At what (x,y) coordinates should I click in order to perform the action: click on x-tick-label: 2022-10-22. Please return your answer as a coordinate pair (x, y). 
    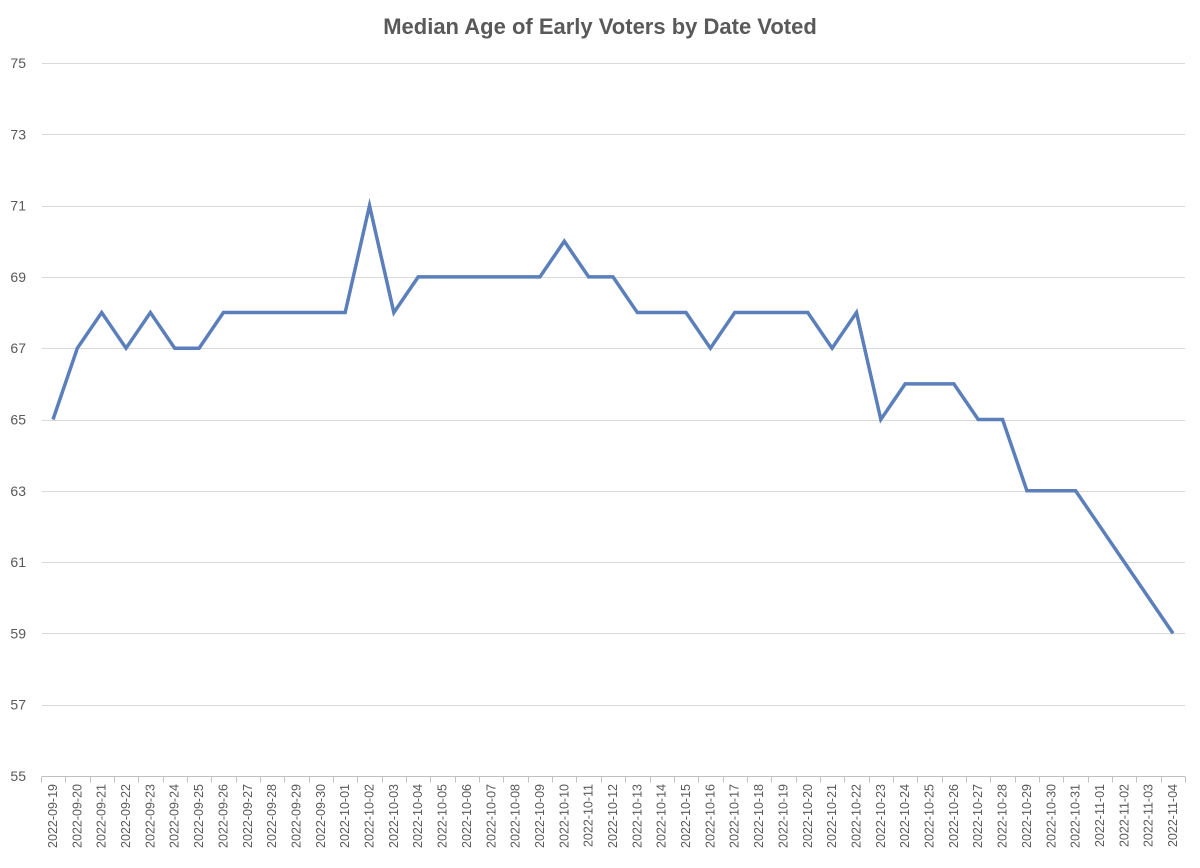
    Looking at the image, I should click on (856, 816).